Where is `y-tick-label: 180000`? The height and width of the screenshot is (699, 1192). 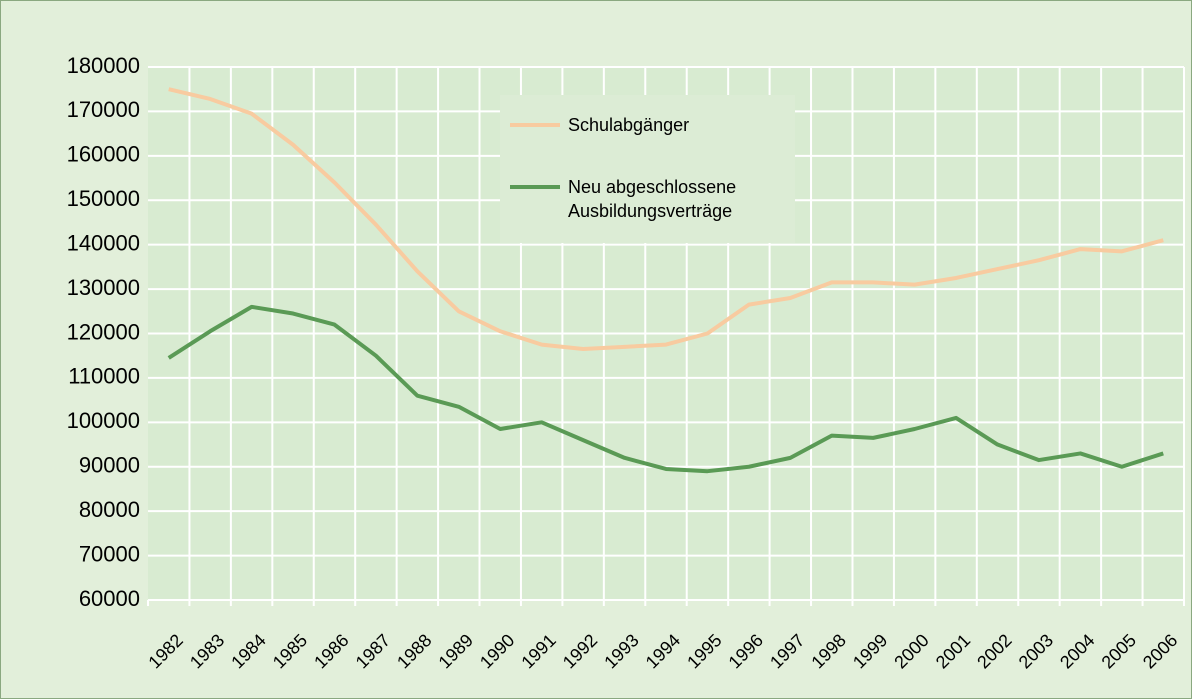
y-tick-label: 180000 is located at coordinates (103, 65).